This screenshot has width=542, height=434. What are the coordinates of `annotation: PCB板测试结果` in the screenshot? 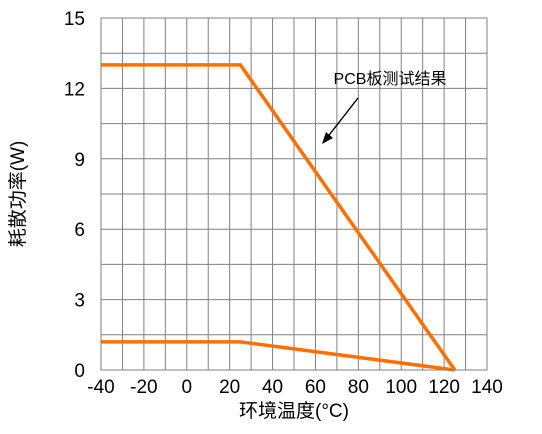 It's located at (384, 107).